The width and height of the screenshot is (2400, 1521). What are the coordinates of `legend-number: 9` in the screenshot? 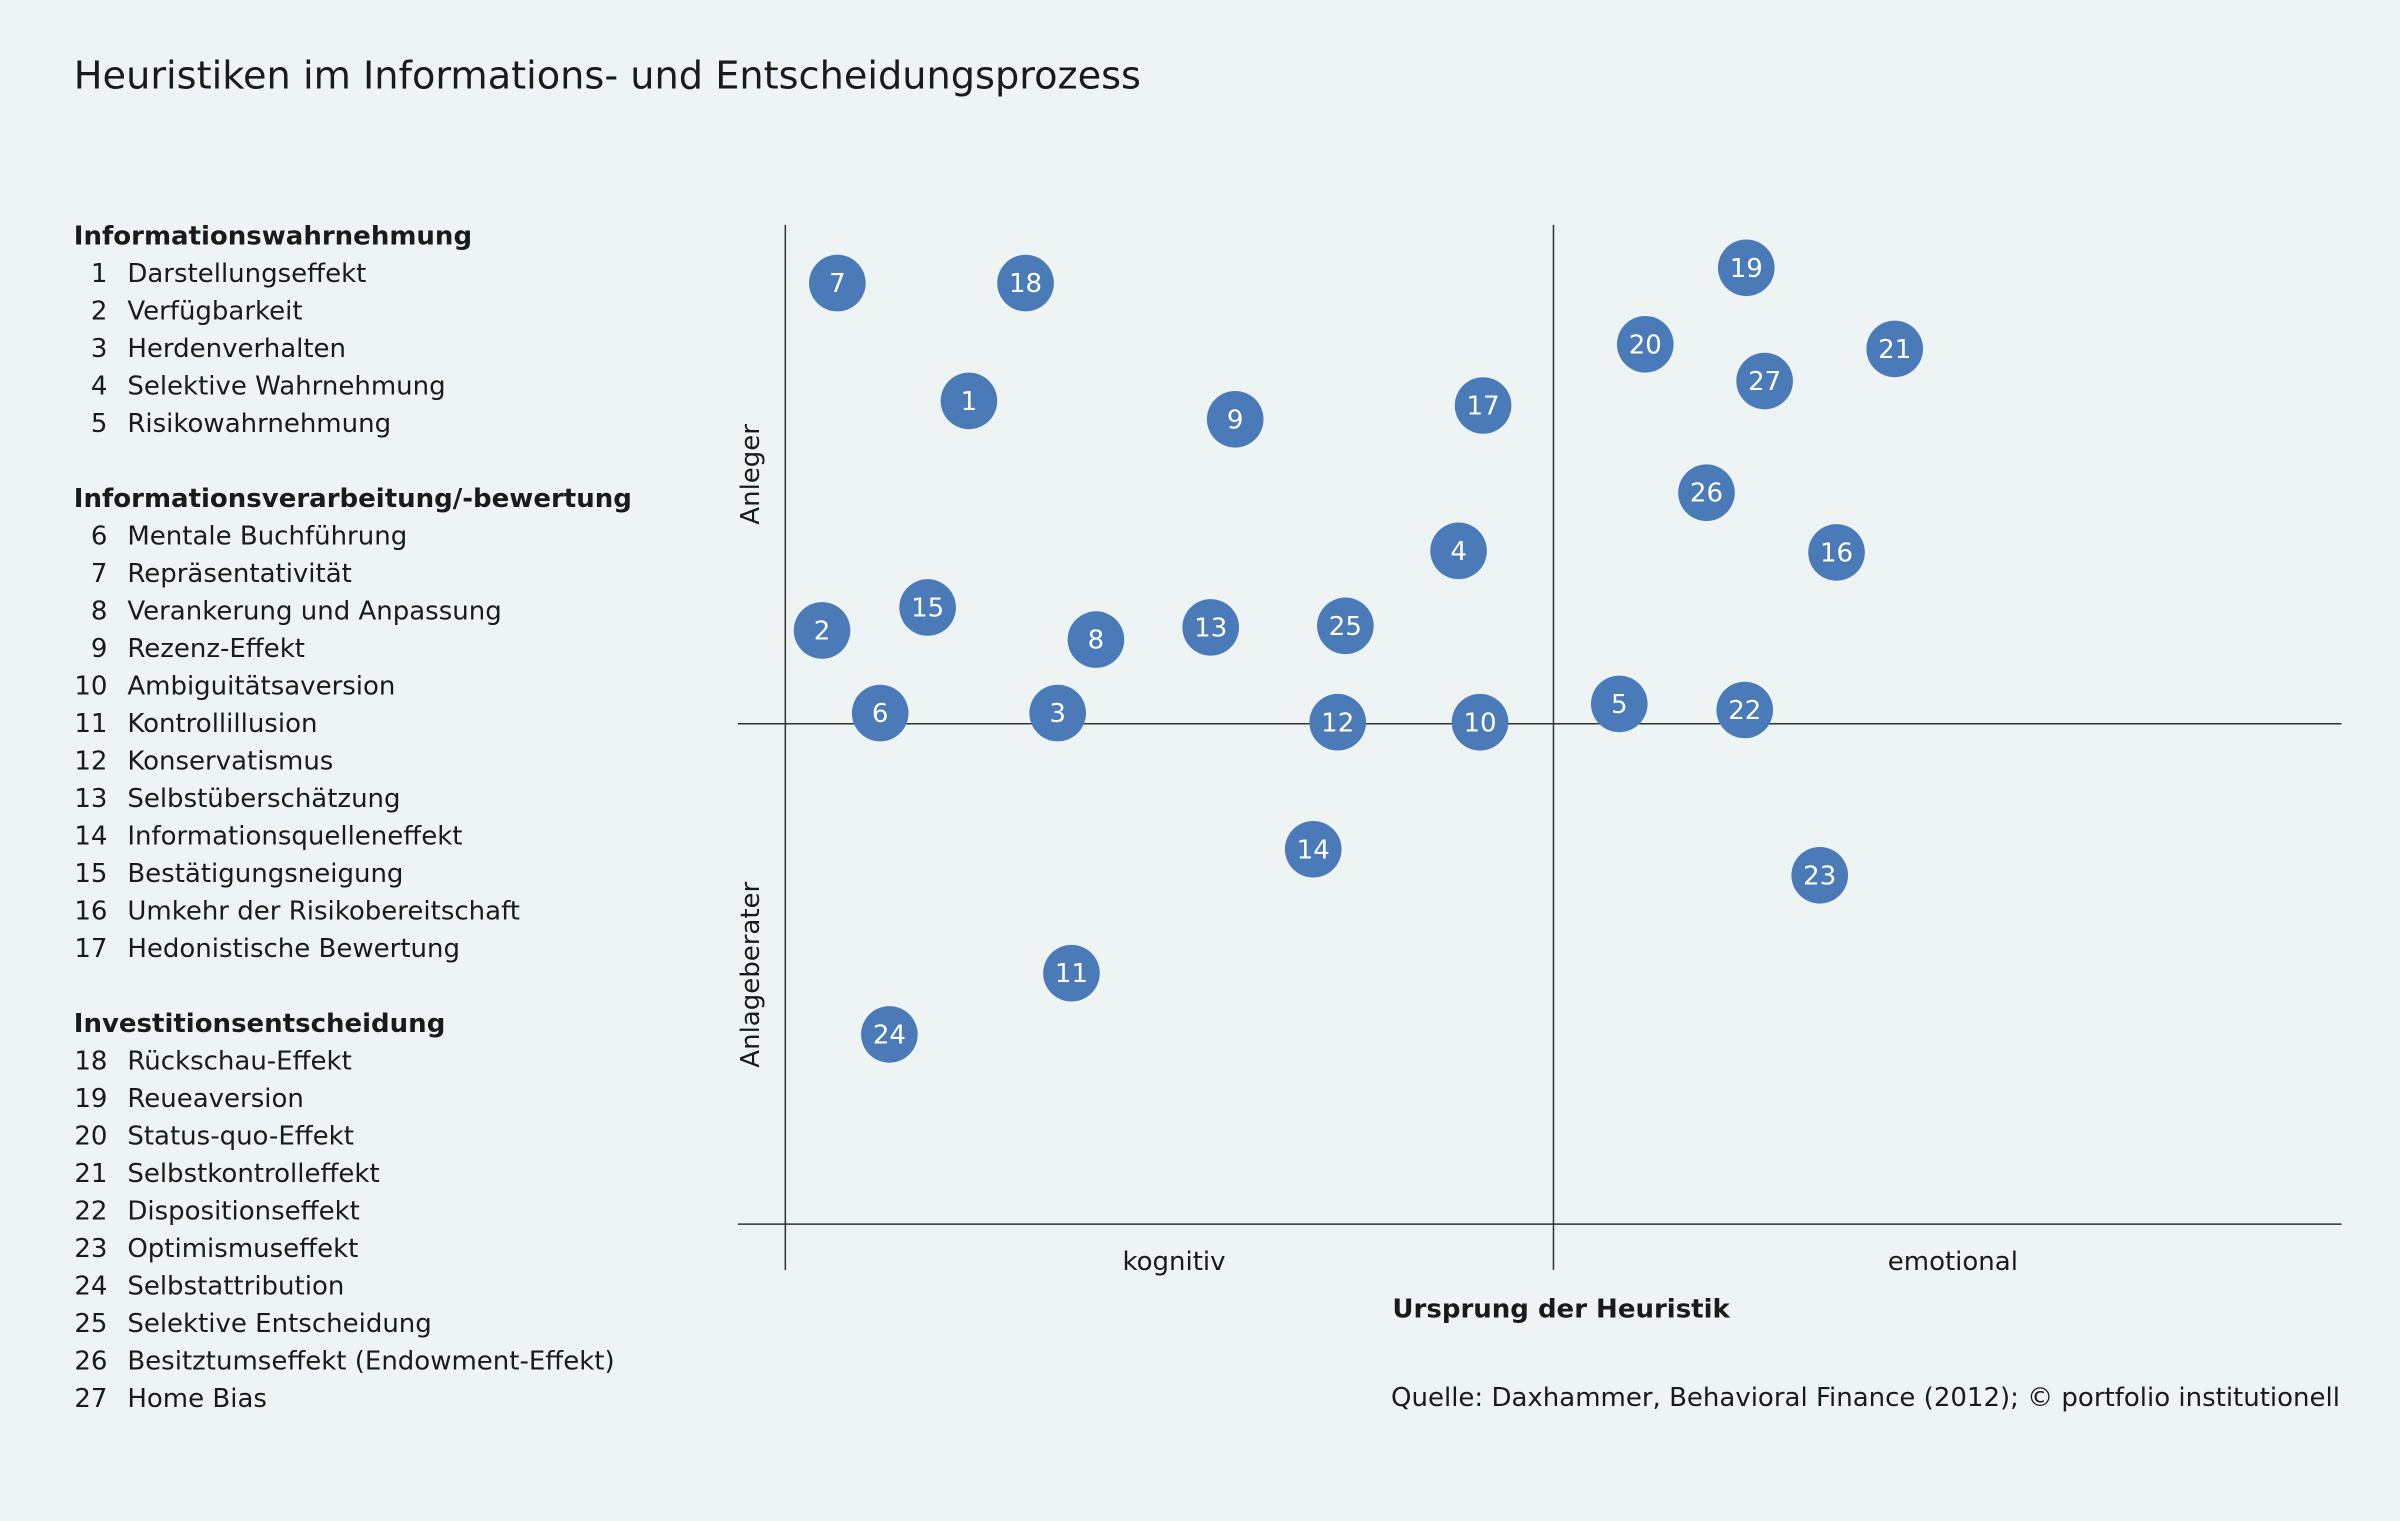 It's located at (99, 649).